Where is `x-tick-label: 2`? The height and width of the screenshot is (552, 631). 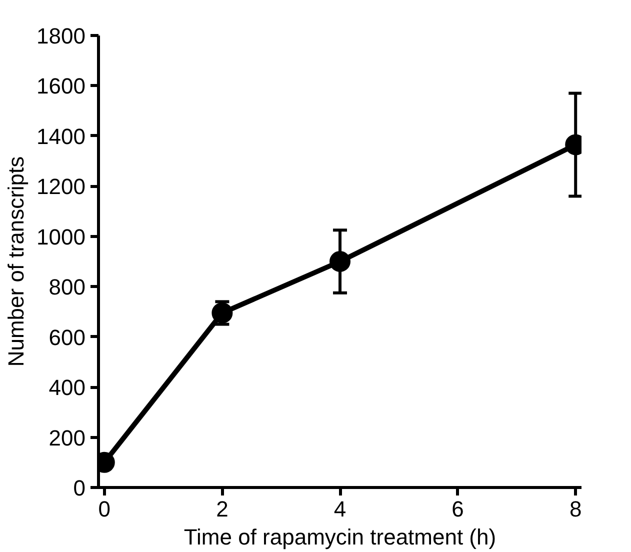 x-tick-label: 2 is located at coordinates (222, 509).